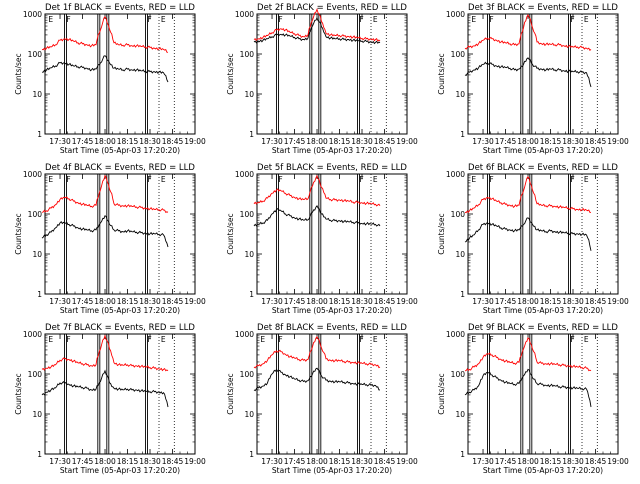 Image resolution: width=640 pixels, height=484 pixels. Describe the element at coordinates (543, 8) in the screenshot. I see `panel-title: Det 3f BLACK = Events, RED = LLD` at that location.